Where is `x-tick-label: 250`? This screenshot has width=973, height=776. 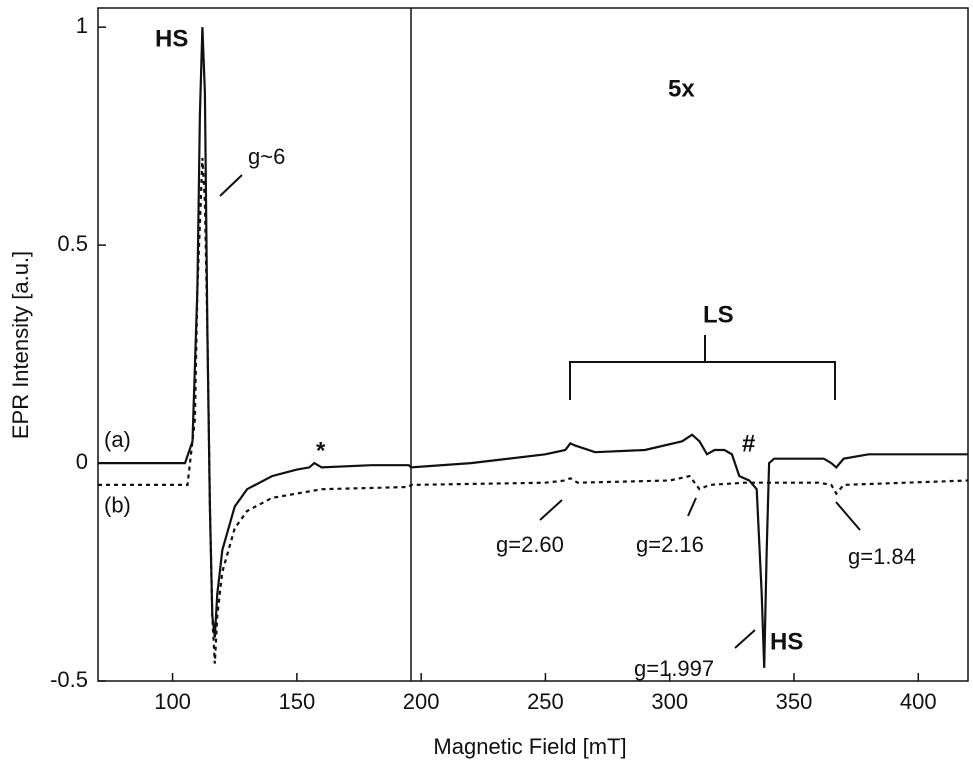 x-tick-label: 250 is located at coordinates (545, 701).